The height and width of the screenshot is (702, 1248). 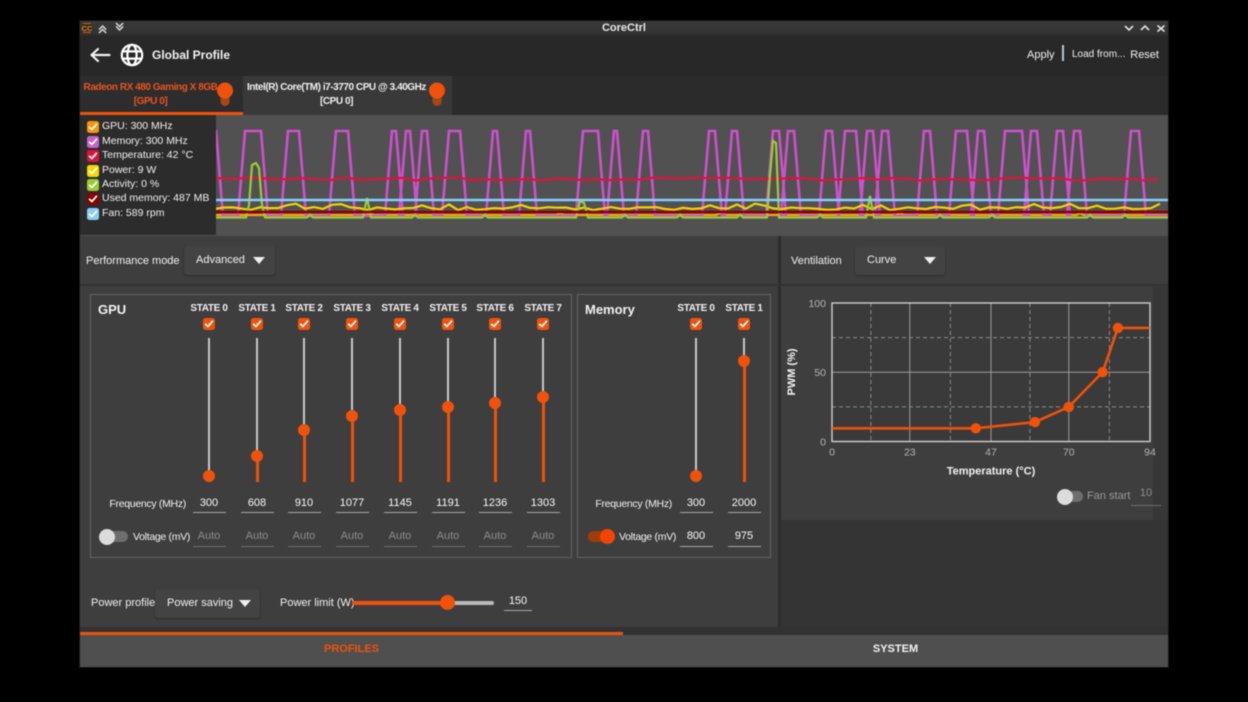 I want to click on svg-text: 50, so click(x=820, y=373).